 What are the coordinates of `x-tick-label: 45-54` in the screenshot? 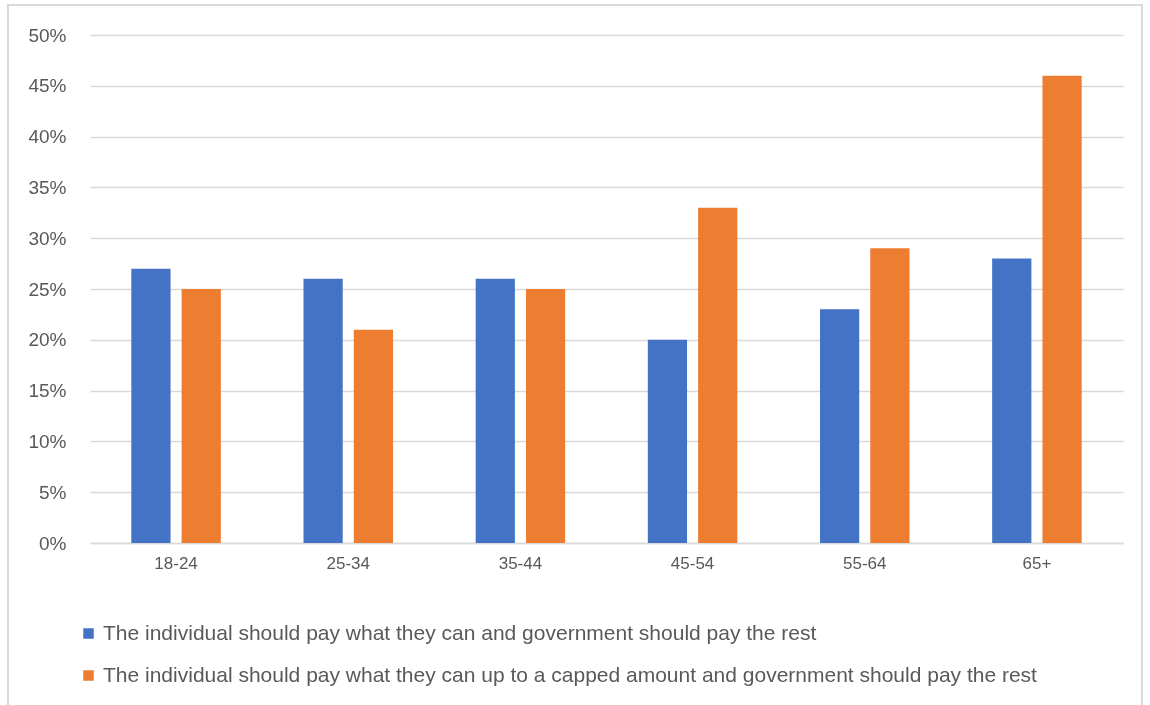 It's located at (692, 563).